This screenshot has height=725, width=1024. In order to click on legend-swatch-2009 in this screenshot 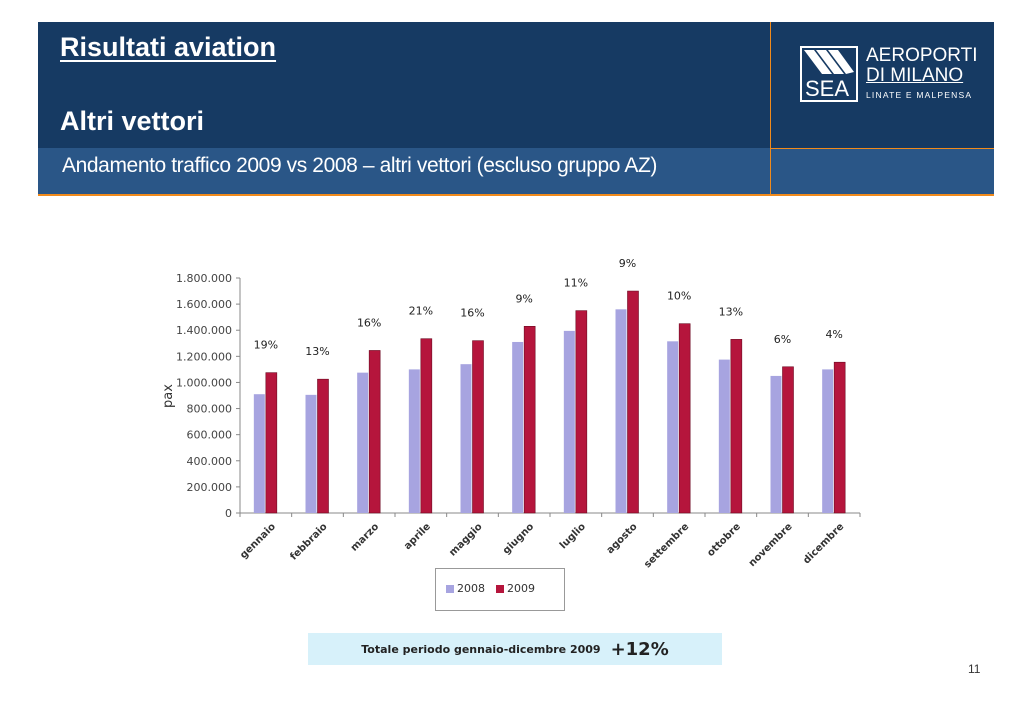, I will do `click(500, 588)`.